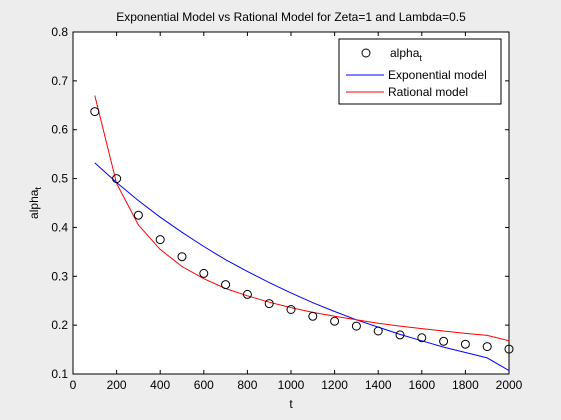 The image size is (561, 420). What do you see at coordinates (59, 374) in the screenshot?
I see `y-tick-label: 0.1` at bounding box center [59, 374].